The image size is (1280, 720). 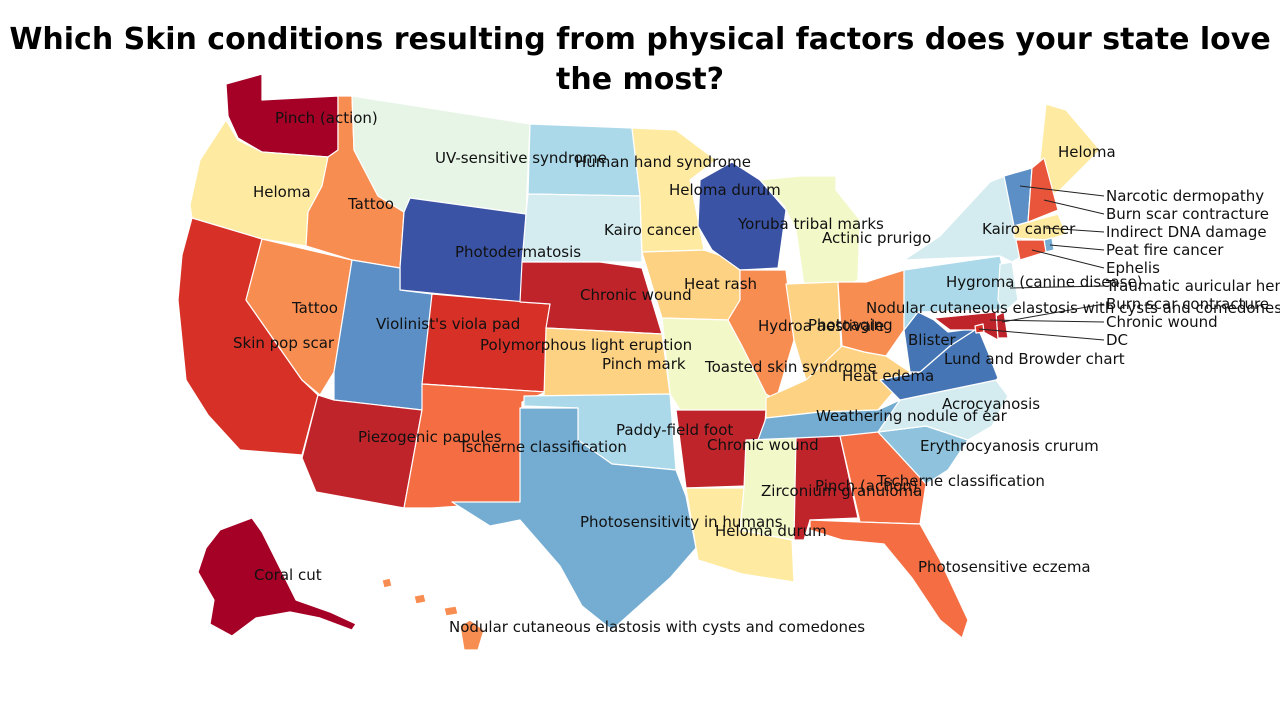 What do you see at coordinates (1044, 282) in the screenshot?
I see `label-pa: Hygroma (canine disease)` at bounding box center [1044, 282].